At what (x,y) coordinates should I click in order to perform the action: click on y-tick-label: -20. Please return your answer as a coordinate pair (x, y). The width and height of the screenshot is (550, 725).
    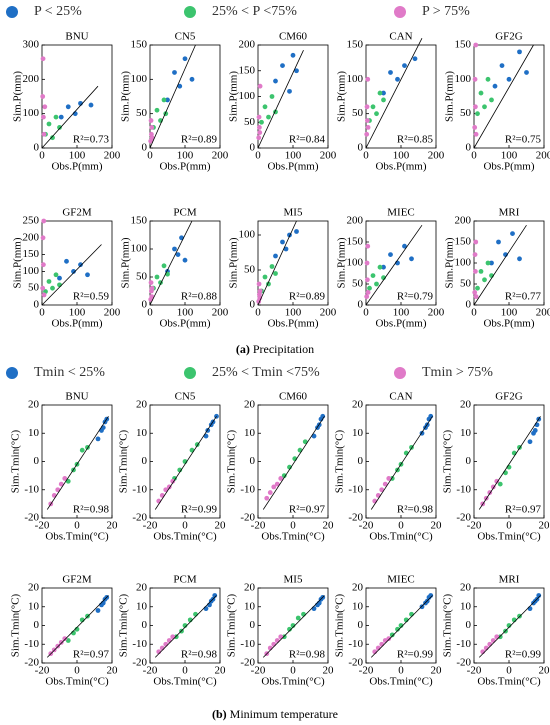
    Looking at the image, I should click on (247, 663).